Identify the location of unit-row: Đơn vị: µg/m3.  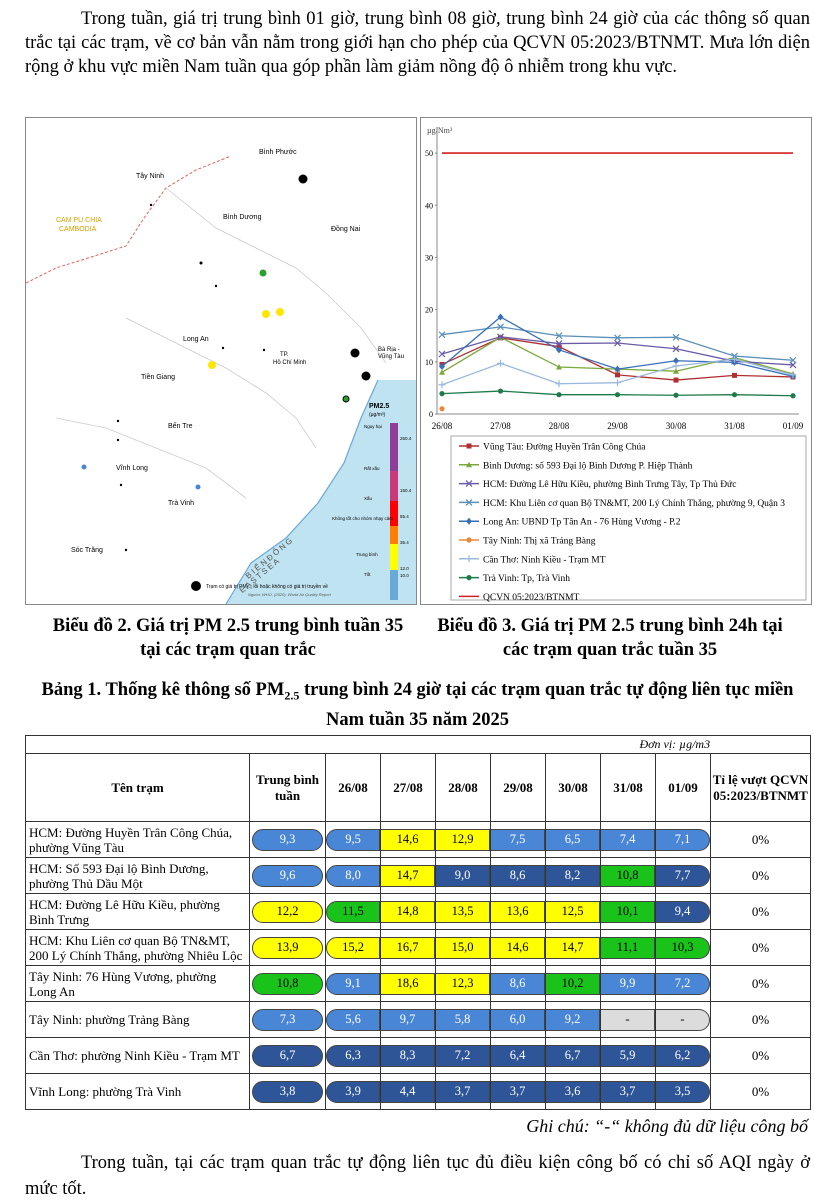
(418, 744).